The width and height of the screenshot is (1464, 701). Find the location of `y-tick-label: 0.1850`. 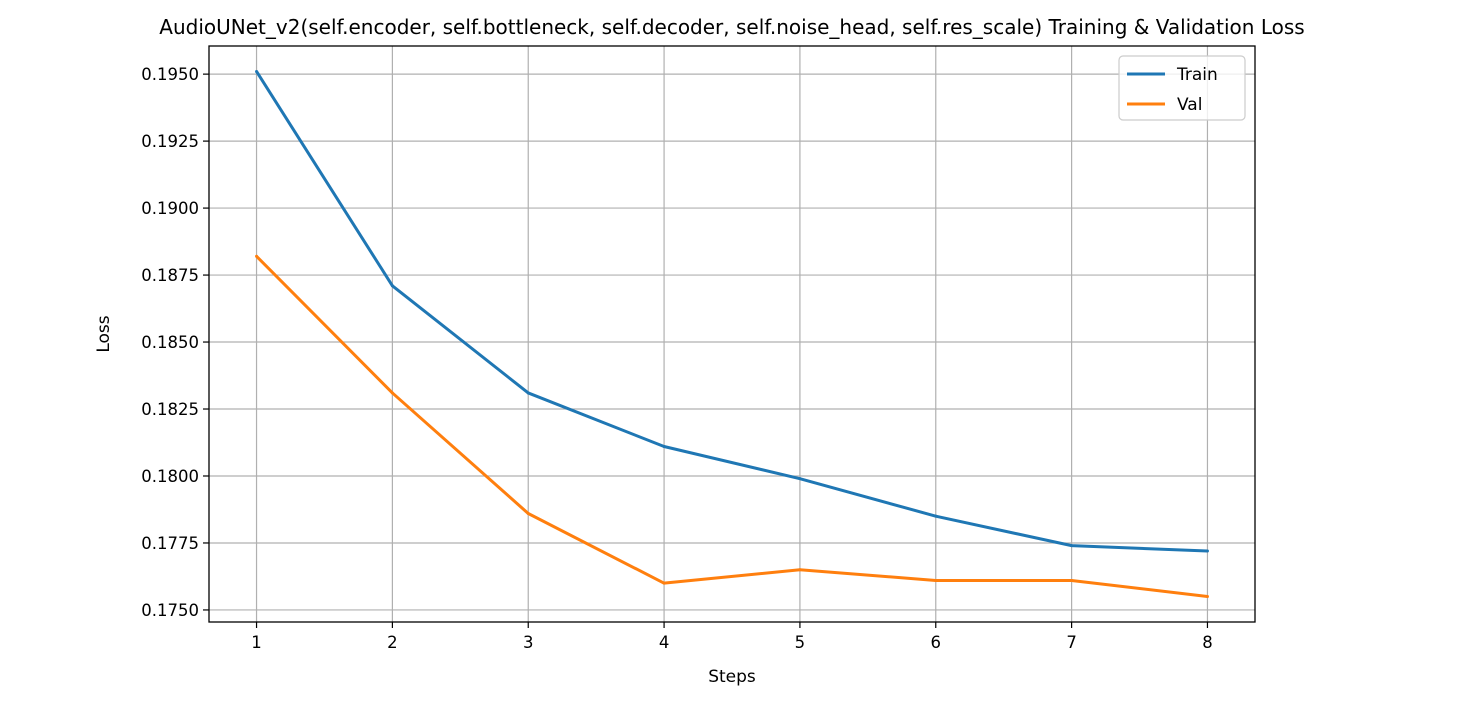

y-tick-label: 0.1850 is located at coordinates (170, 342).